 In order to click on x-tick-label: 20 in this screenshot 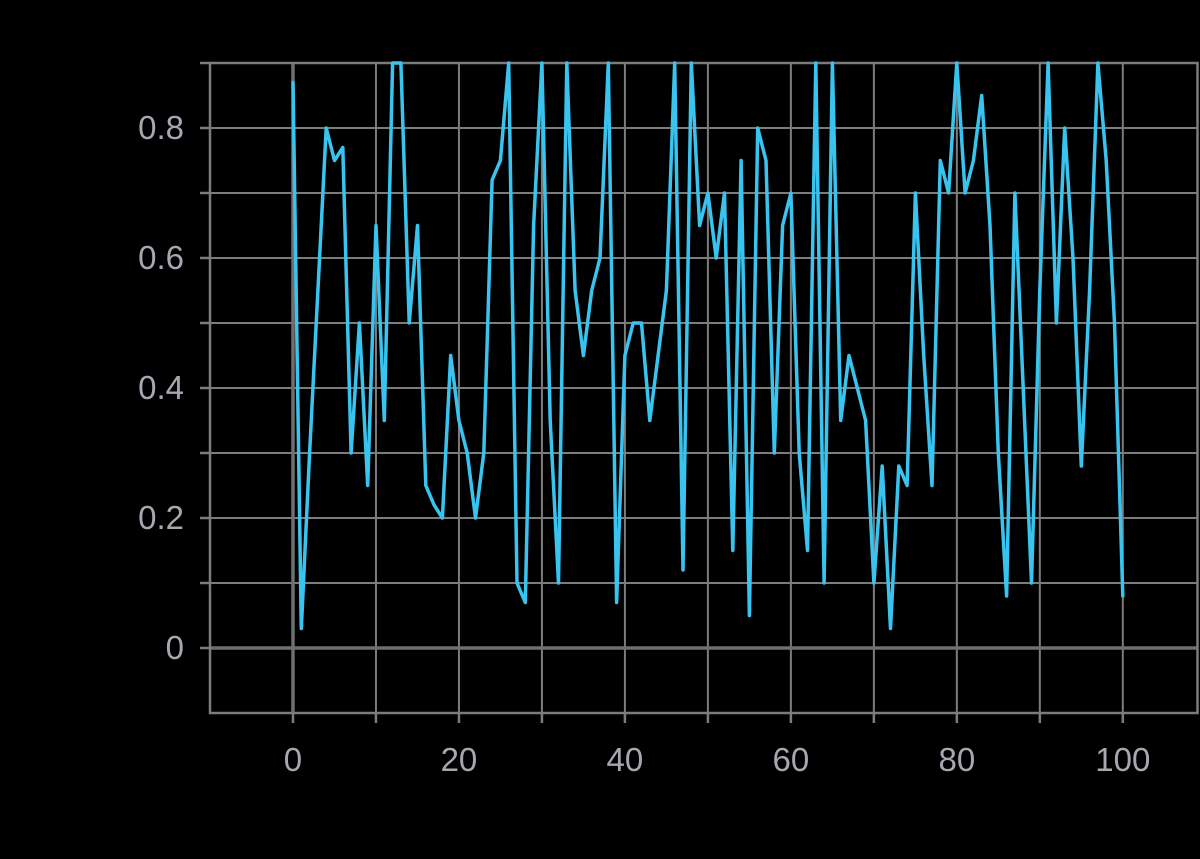, I will do `click(459, 759)`.